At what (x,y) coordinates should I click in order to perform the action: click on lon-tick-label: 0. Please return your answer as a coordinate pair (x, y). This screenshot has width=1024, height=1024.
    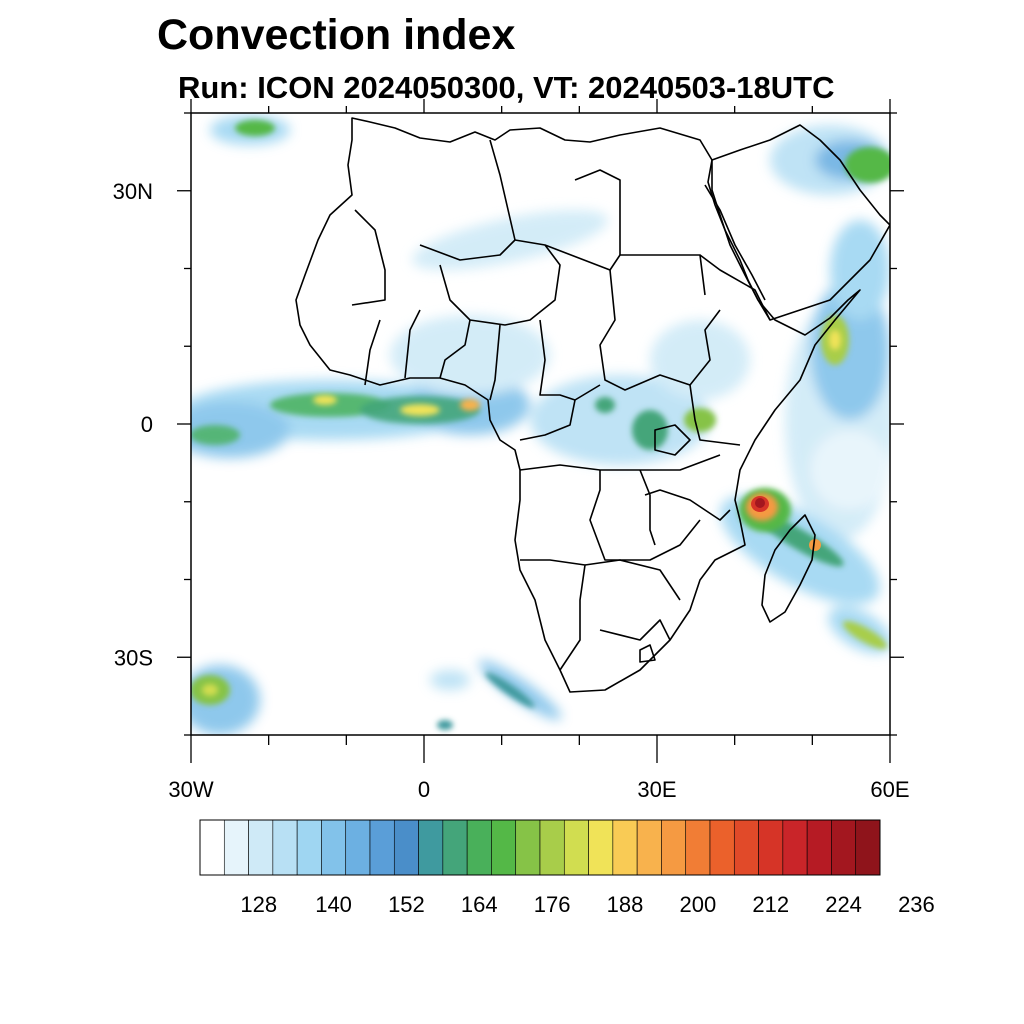
    Looking at the image, I should click on (424, 789).